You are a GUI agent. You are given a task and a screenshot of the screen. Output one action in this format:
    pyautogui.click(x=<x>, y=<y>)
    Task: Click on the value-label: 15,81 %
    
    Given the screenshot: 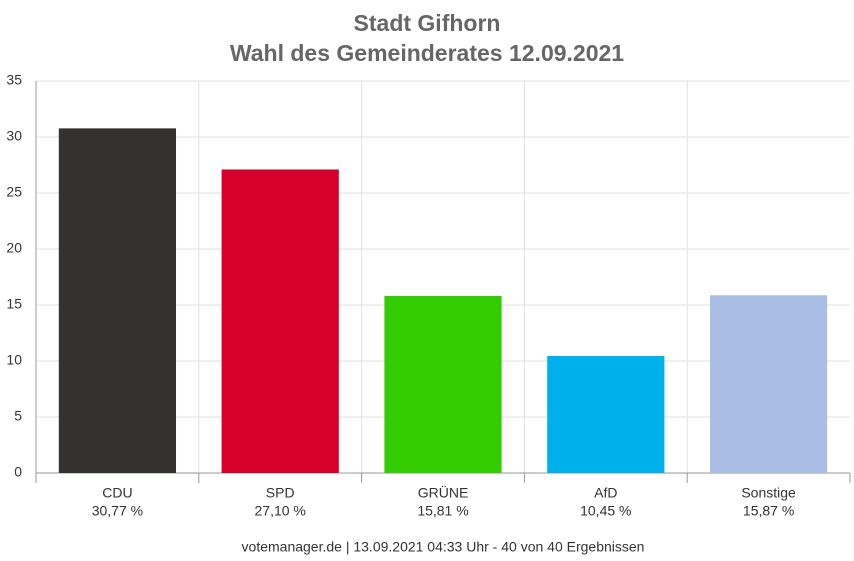 What is the action you would take?
    pyautogui.click(x=442, y=511)
    